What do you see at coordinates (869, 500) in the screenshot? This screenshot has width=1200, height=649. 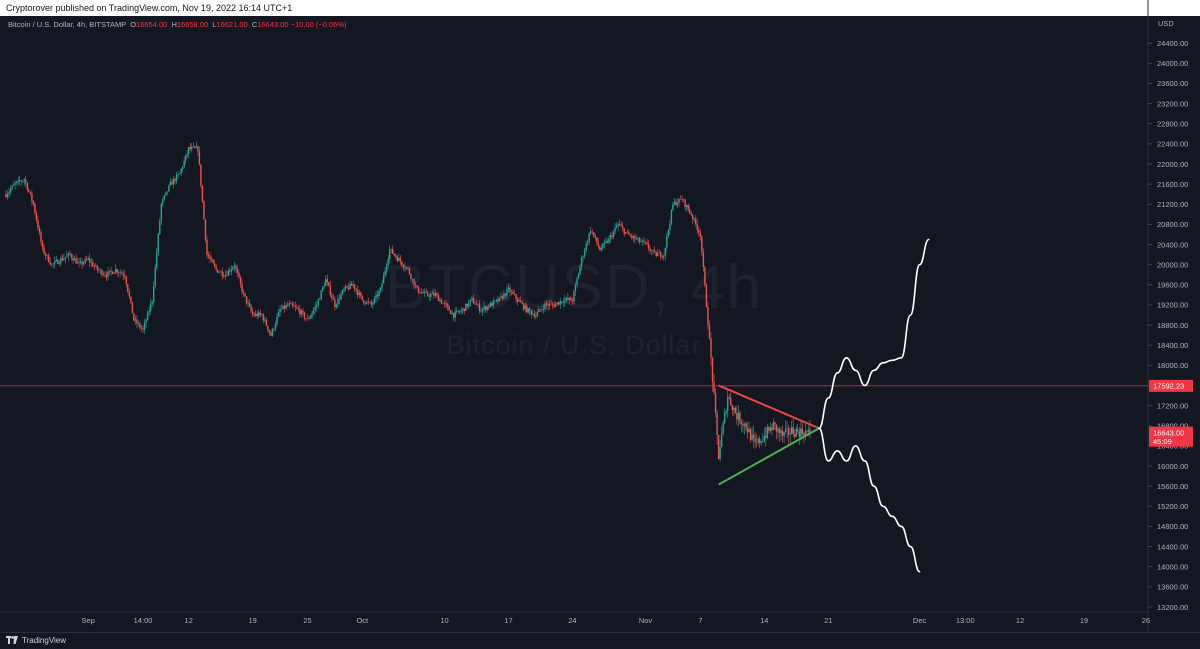 I see `projection-down-path` at bounding box center [869, 500].